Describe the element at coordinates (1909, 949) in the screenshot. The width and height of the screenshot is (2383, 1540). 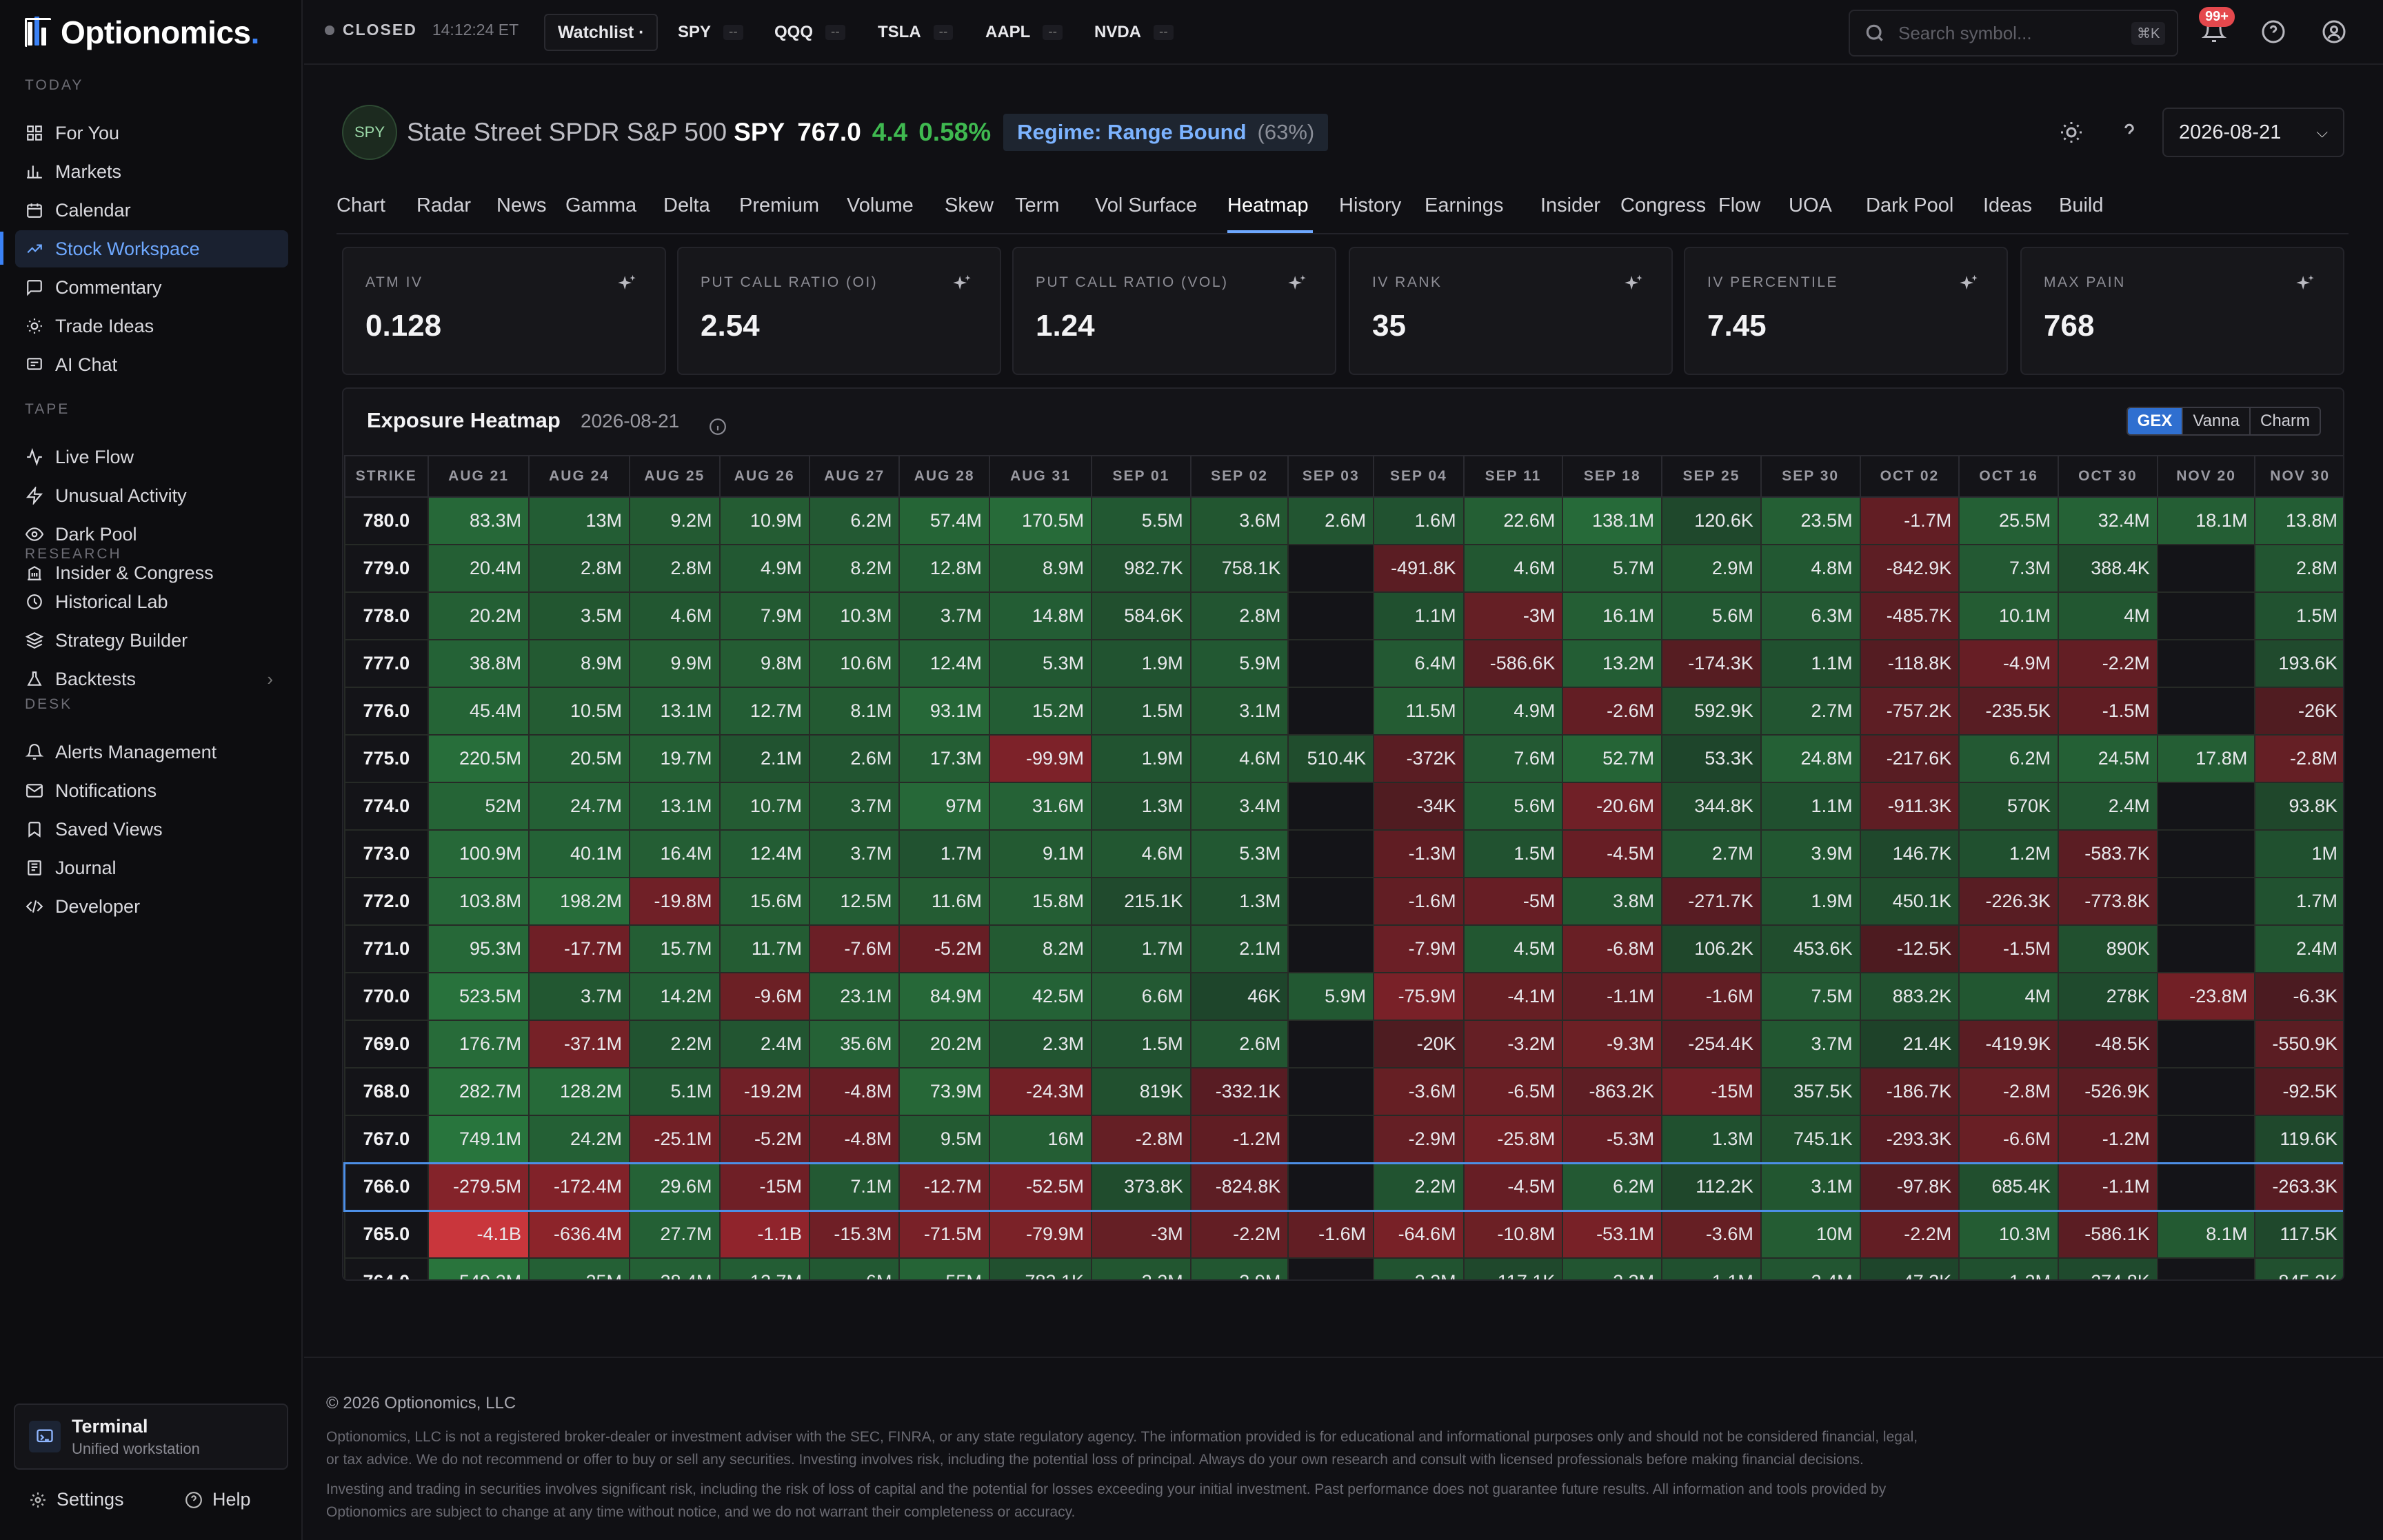
I see `exposure-cell: -12.5K` at that location.